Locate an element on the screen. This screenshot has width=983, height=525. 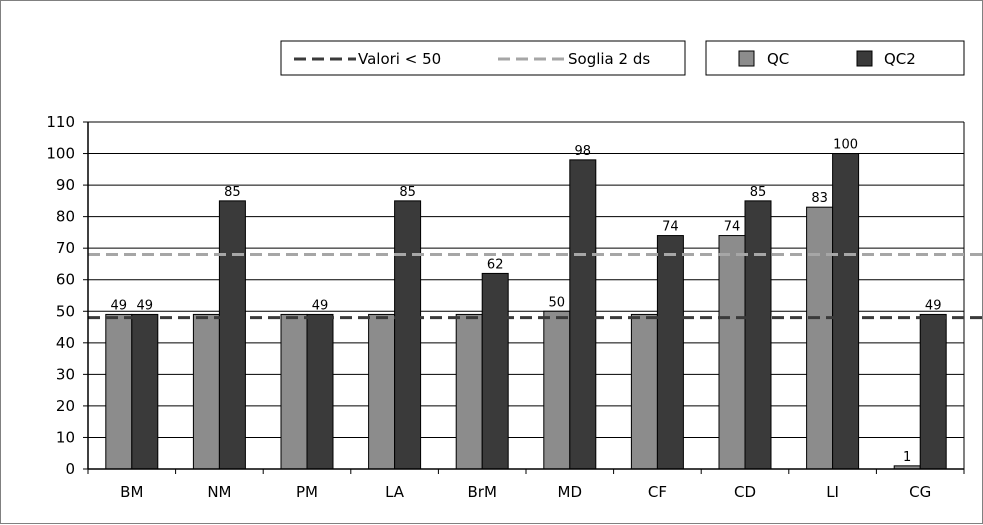
x-category-label: NM is located at coordinates (219, 492).